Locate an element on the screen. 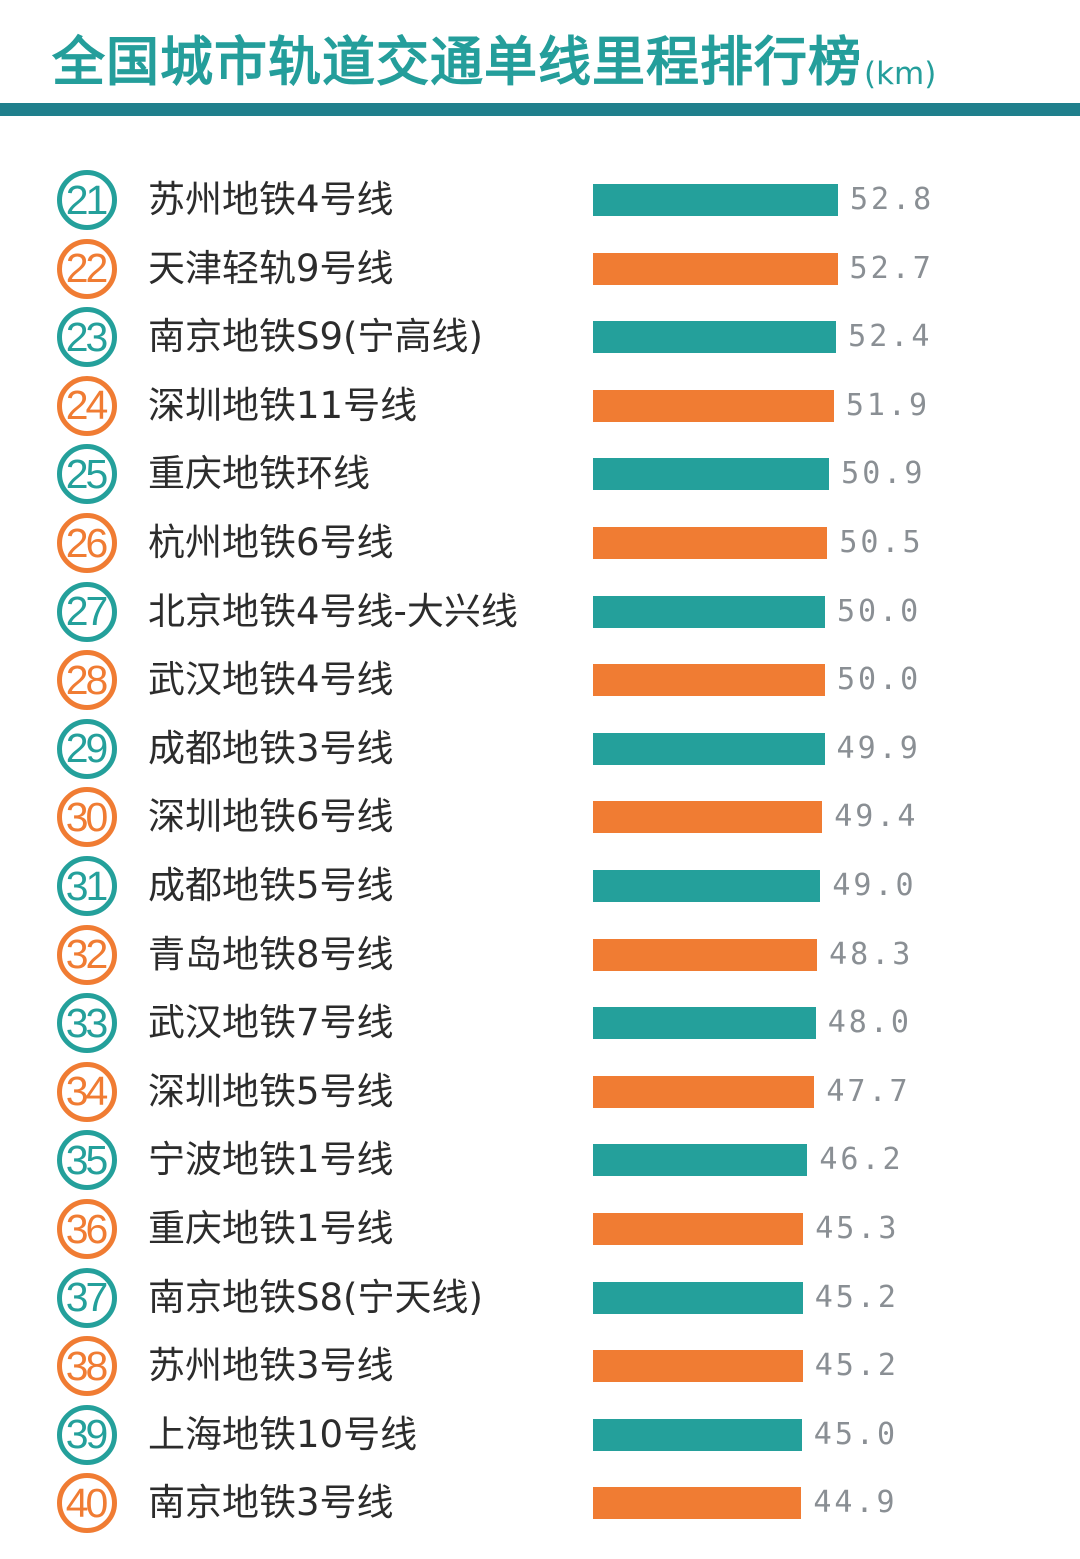 Image resolution: width=1080 pixels, height=1559 pixels. value-label: 46.2 is located at coordinates (861, 1160).